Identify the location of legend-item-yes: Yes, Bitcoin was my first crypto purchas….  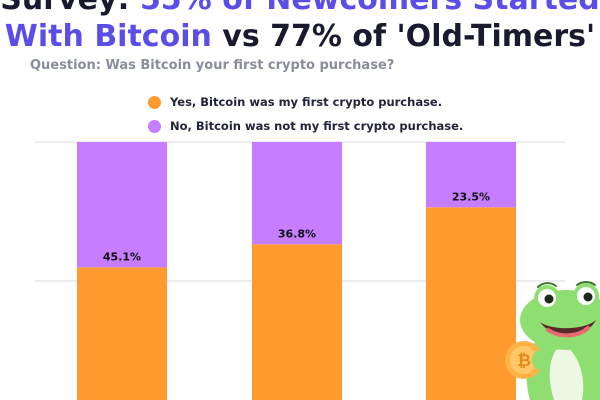
(348, 102).